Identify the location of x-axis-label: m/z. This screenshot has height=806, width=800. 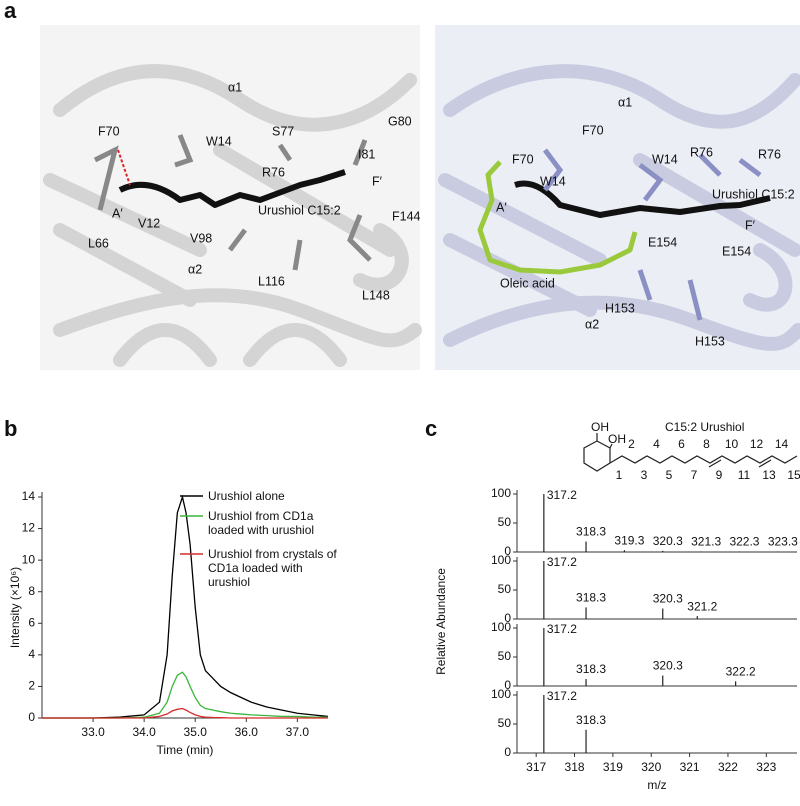
(656, 785).